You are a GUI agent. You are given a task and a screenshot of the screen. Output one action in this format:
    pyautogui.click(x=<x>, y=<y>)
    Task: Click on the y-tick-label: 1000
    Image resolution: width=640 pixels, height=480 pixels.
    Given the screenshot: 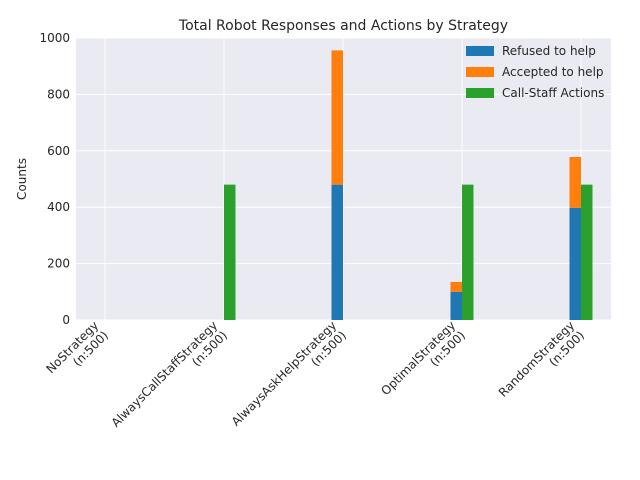 What is the action you would take?
    pyautogui.click(x=54, y=38)
    